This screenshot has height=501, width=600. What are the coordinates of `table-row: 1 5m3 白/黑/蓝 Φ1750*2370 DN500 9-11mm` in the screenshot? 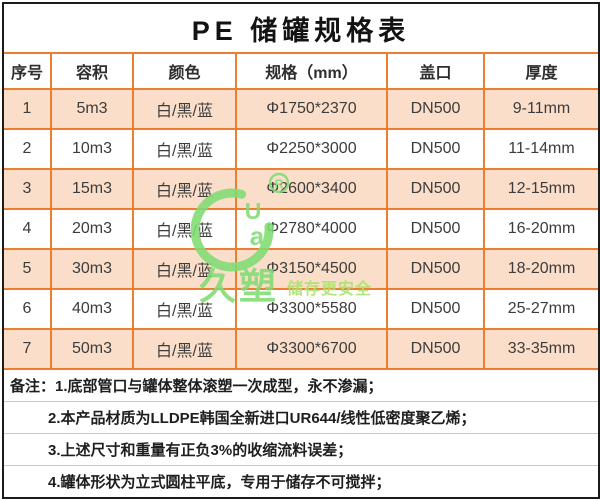 It's located at (301, 110).